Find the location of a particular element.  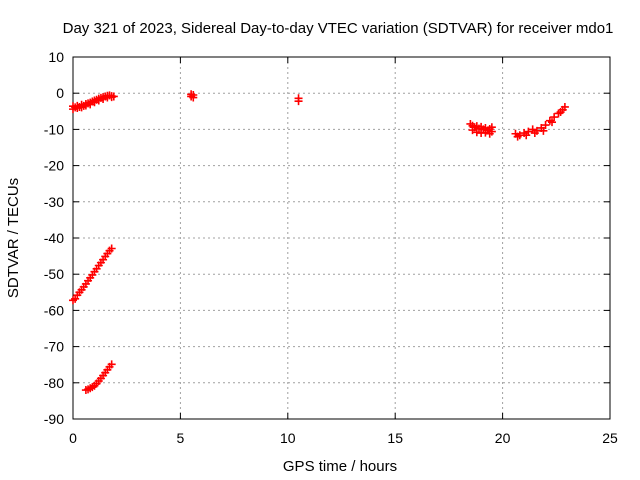

y-tick-label: -40 is located at coordinates (54, 238).